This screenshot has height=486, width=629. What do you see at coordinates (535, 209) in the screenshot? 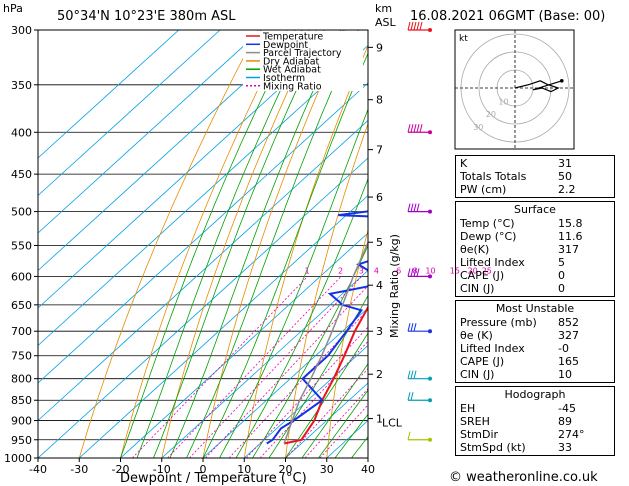
I see `surface-title: Surface` at bounding box center [535, 209].